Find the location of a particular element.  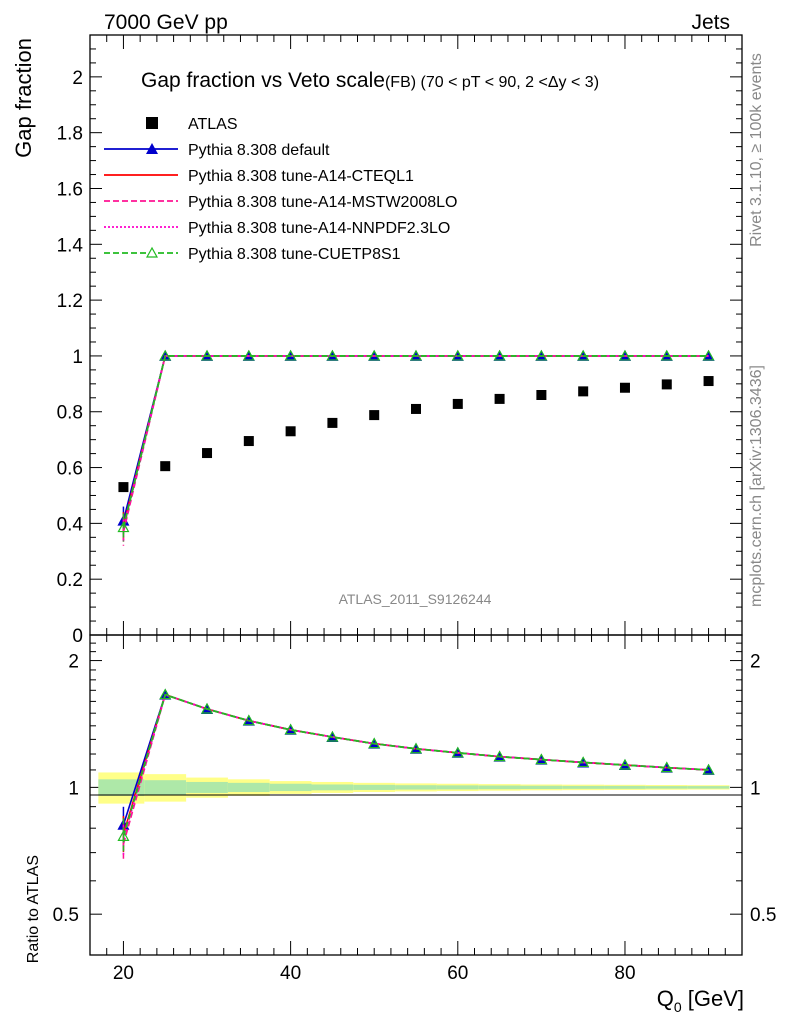

legend-label: Pythia 8.308 tune-A14-CTEQL1 is located at coordinates (301, 176).